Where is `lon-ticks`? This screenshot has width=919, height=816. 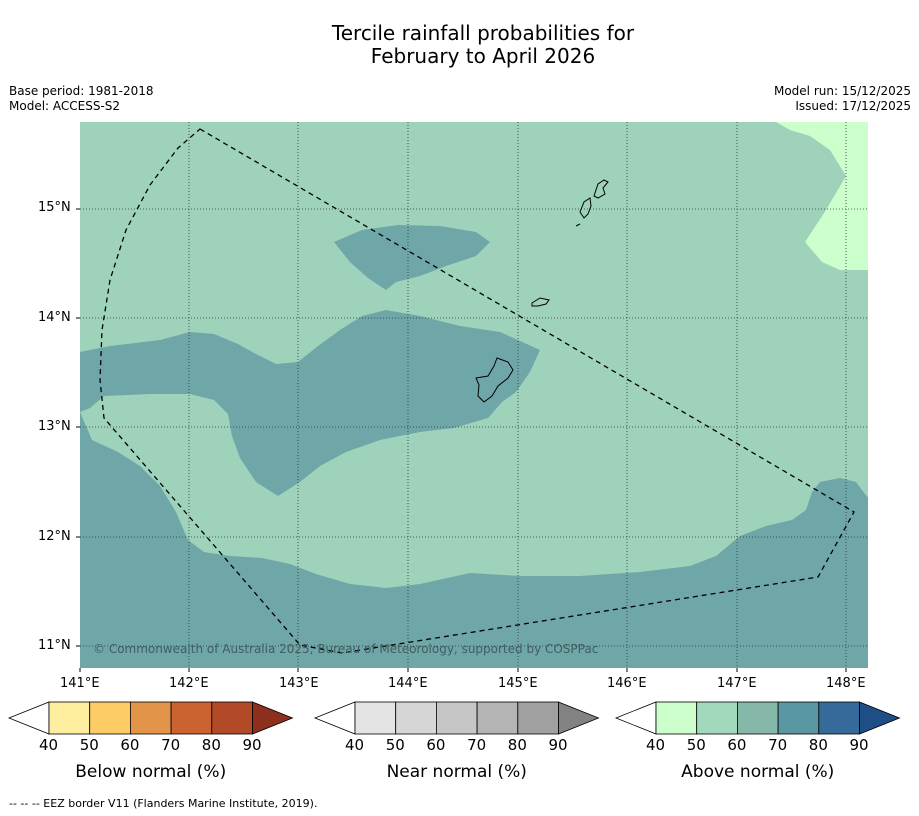
lon-ticks is located at coordinates (463, 670).